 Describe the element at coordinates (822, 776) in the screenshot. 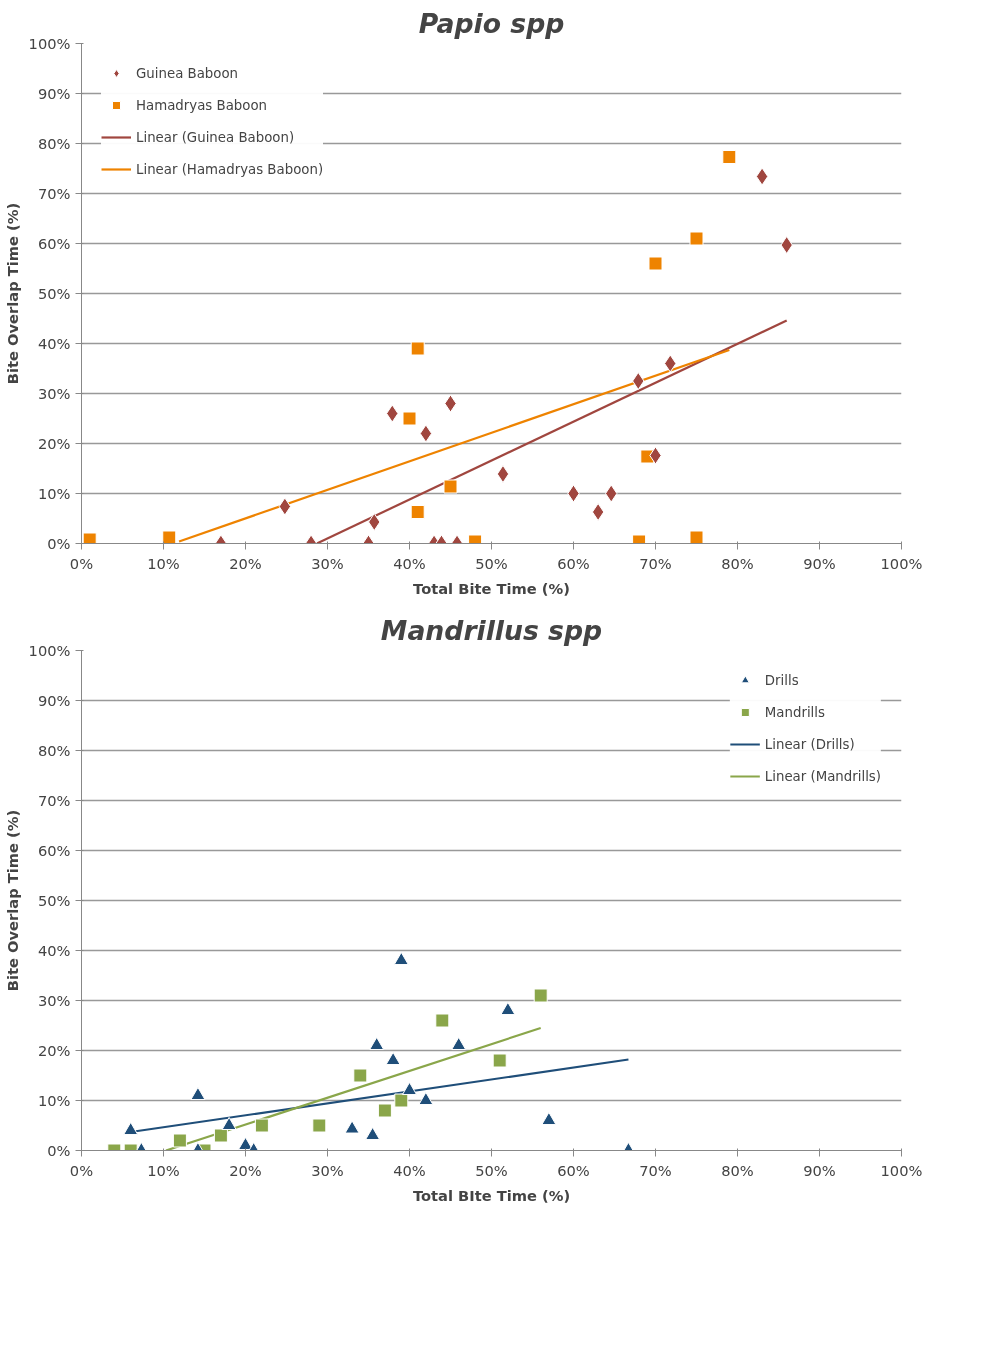

I see `legend-label: Linear (Mandrills)` at that location.